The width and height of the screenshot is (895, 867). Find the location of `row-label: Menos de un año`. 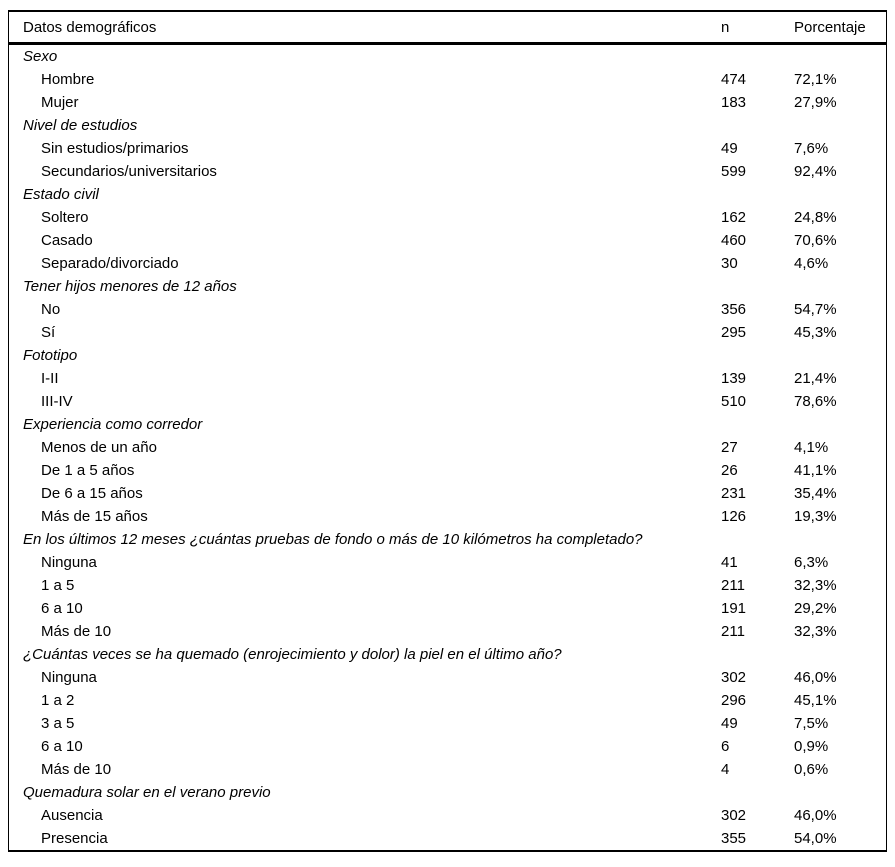

row-label: Menos de un año is located at coordinates (99, 447).